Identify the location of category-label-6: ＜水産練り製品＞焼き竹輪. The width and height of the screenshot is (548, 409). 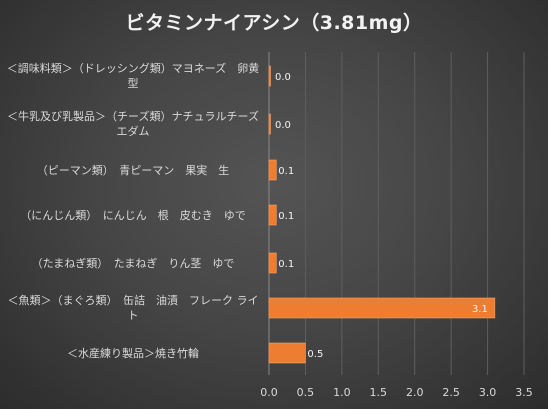
(133, 353).